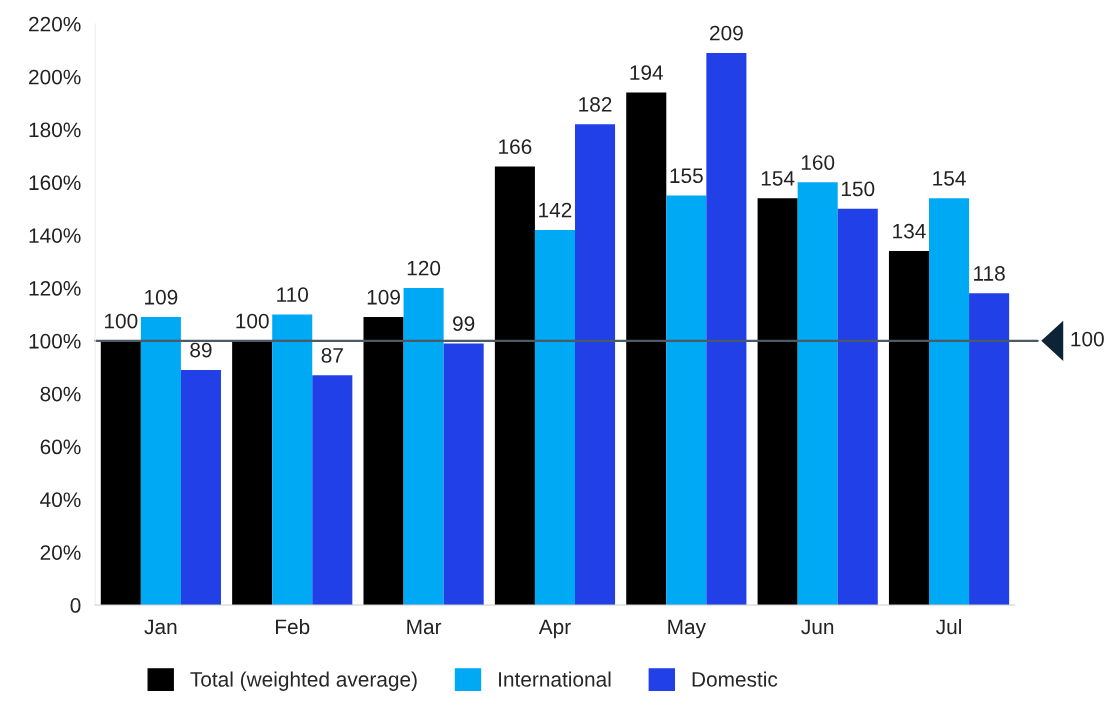 The image size is (1120, 722). Describe the element at coordinates (948, 626) in the screenshot. I see `x-tick-label: Jul` at that location.